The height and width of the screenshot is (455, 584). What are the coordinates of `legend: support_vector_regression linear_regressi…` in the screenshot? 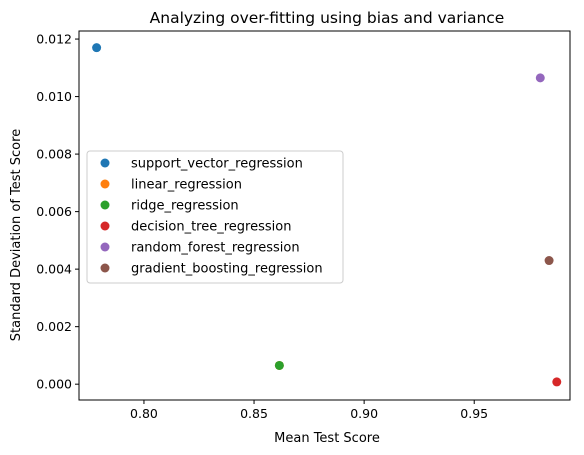 It's located at (215, 217).